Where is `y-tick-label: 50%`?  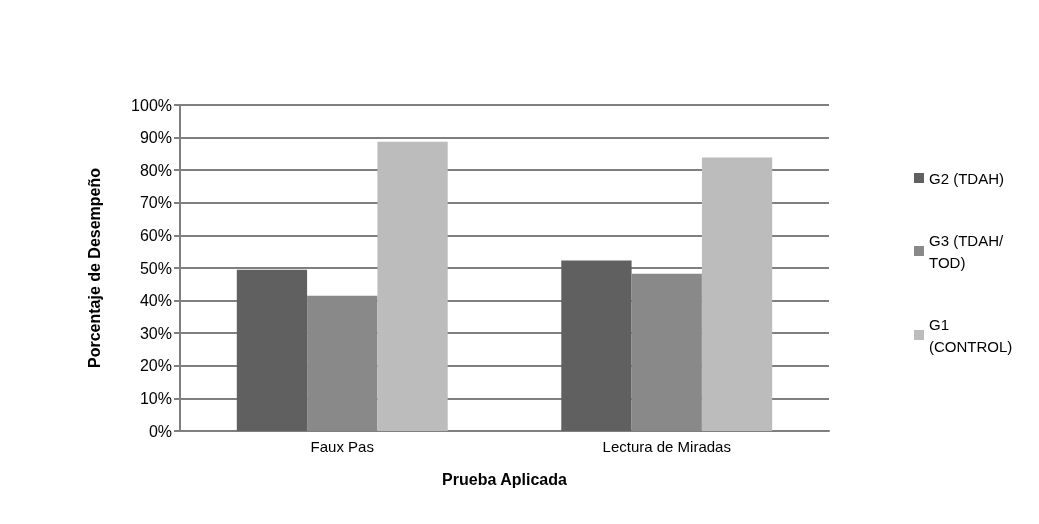
y-tick-label: 50% is located at coordinates (155, 268).